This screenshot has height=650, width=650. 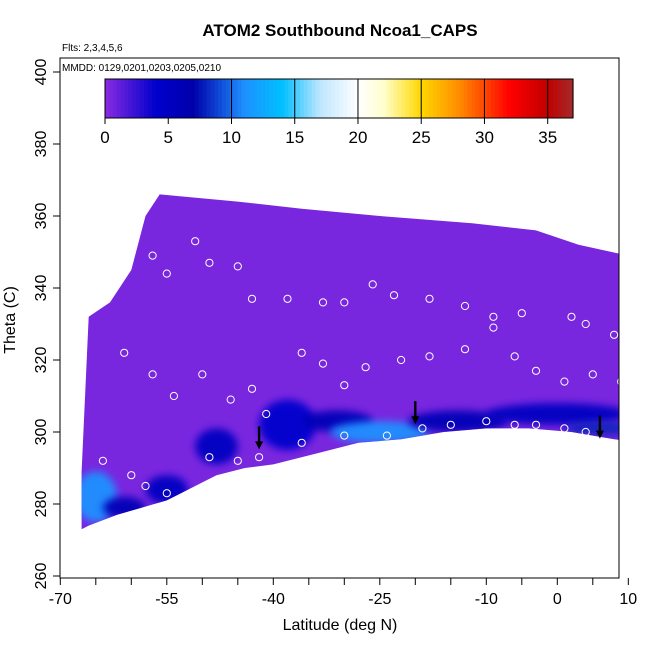 What do you see at coordinates (168, 137) in the screenshot?
I see `colorbar-tick-label: 5` at bounding box center [168, 137].